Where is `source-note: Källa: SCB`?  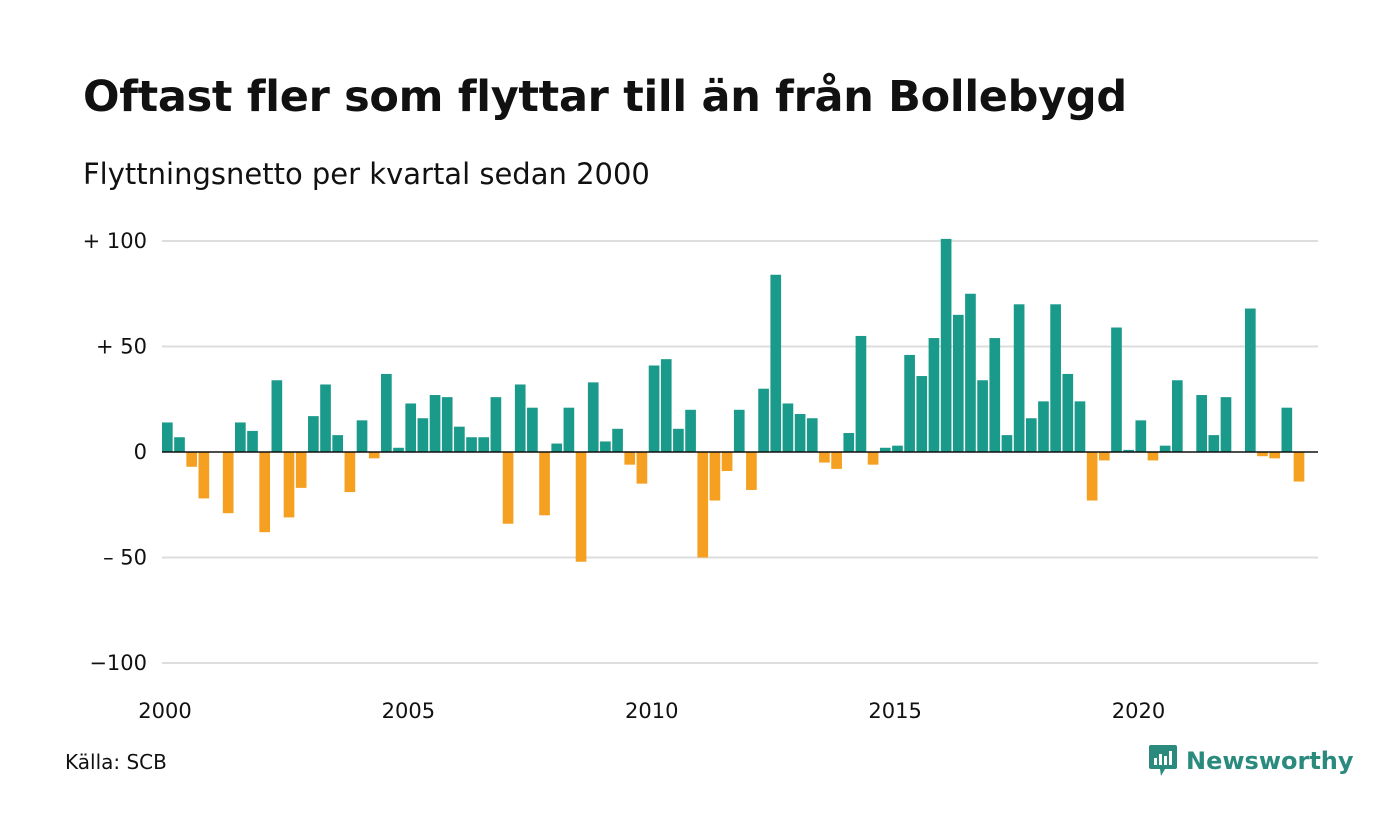 source-note: Källa: SCB is located at coordinates (116, 762).